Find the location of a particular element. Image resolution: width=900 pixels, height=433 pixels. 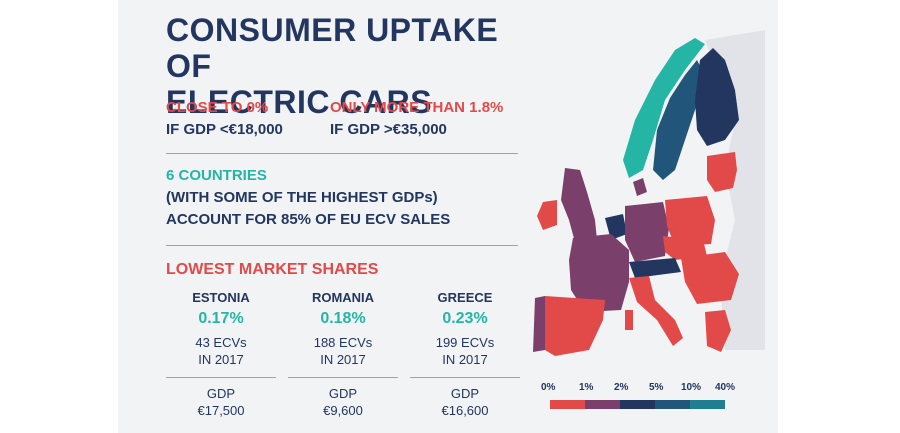

map-czechia-slovakia is located at coordinates (685, 248).